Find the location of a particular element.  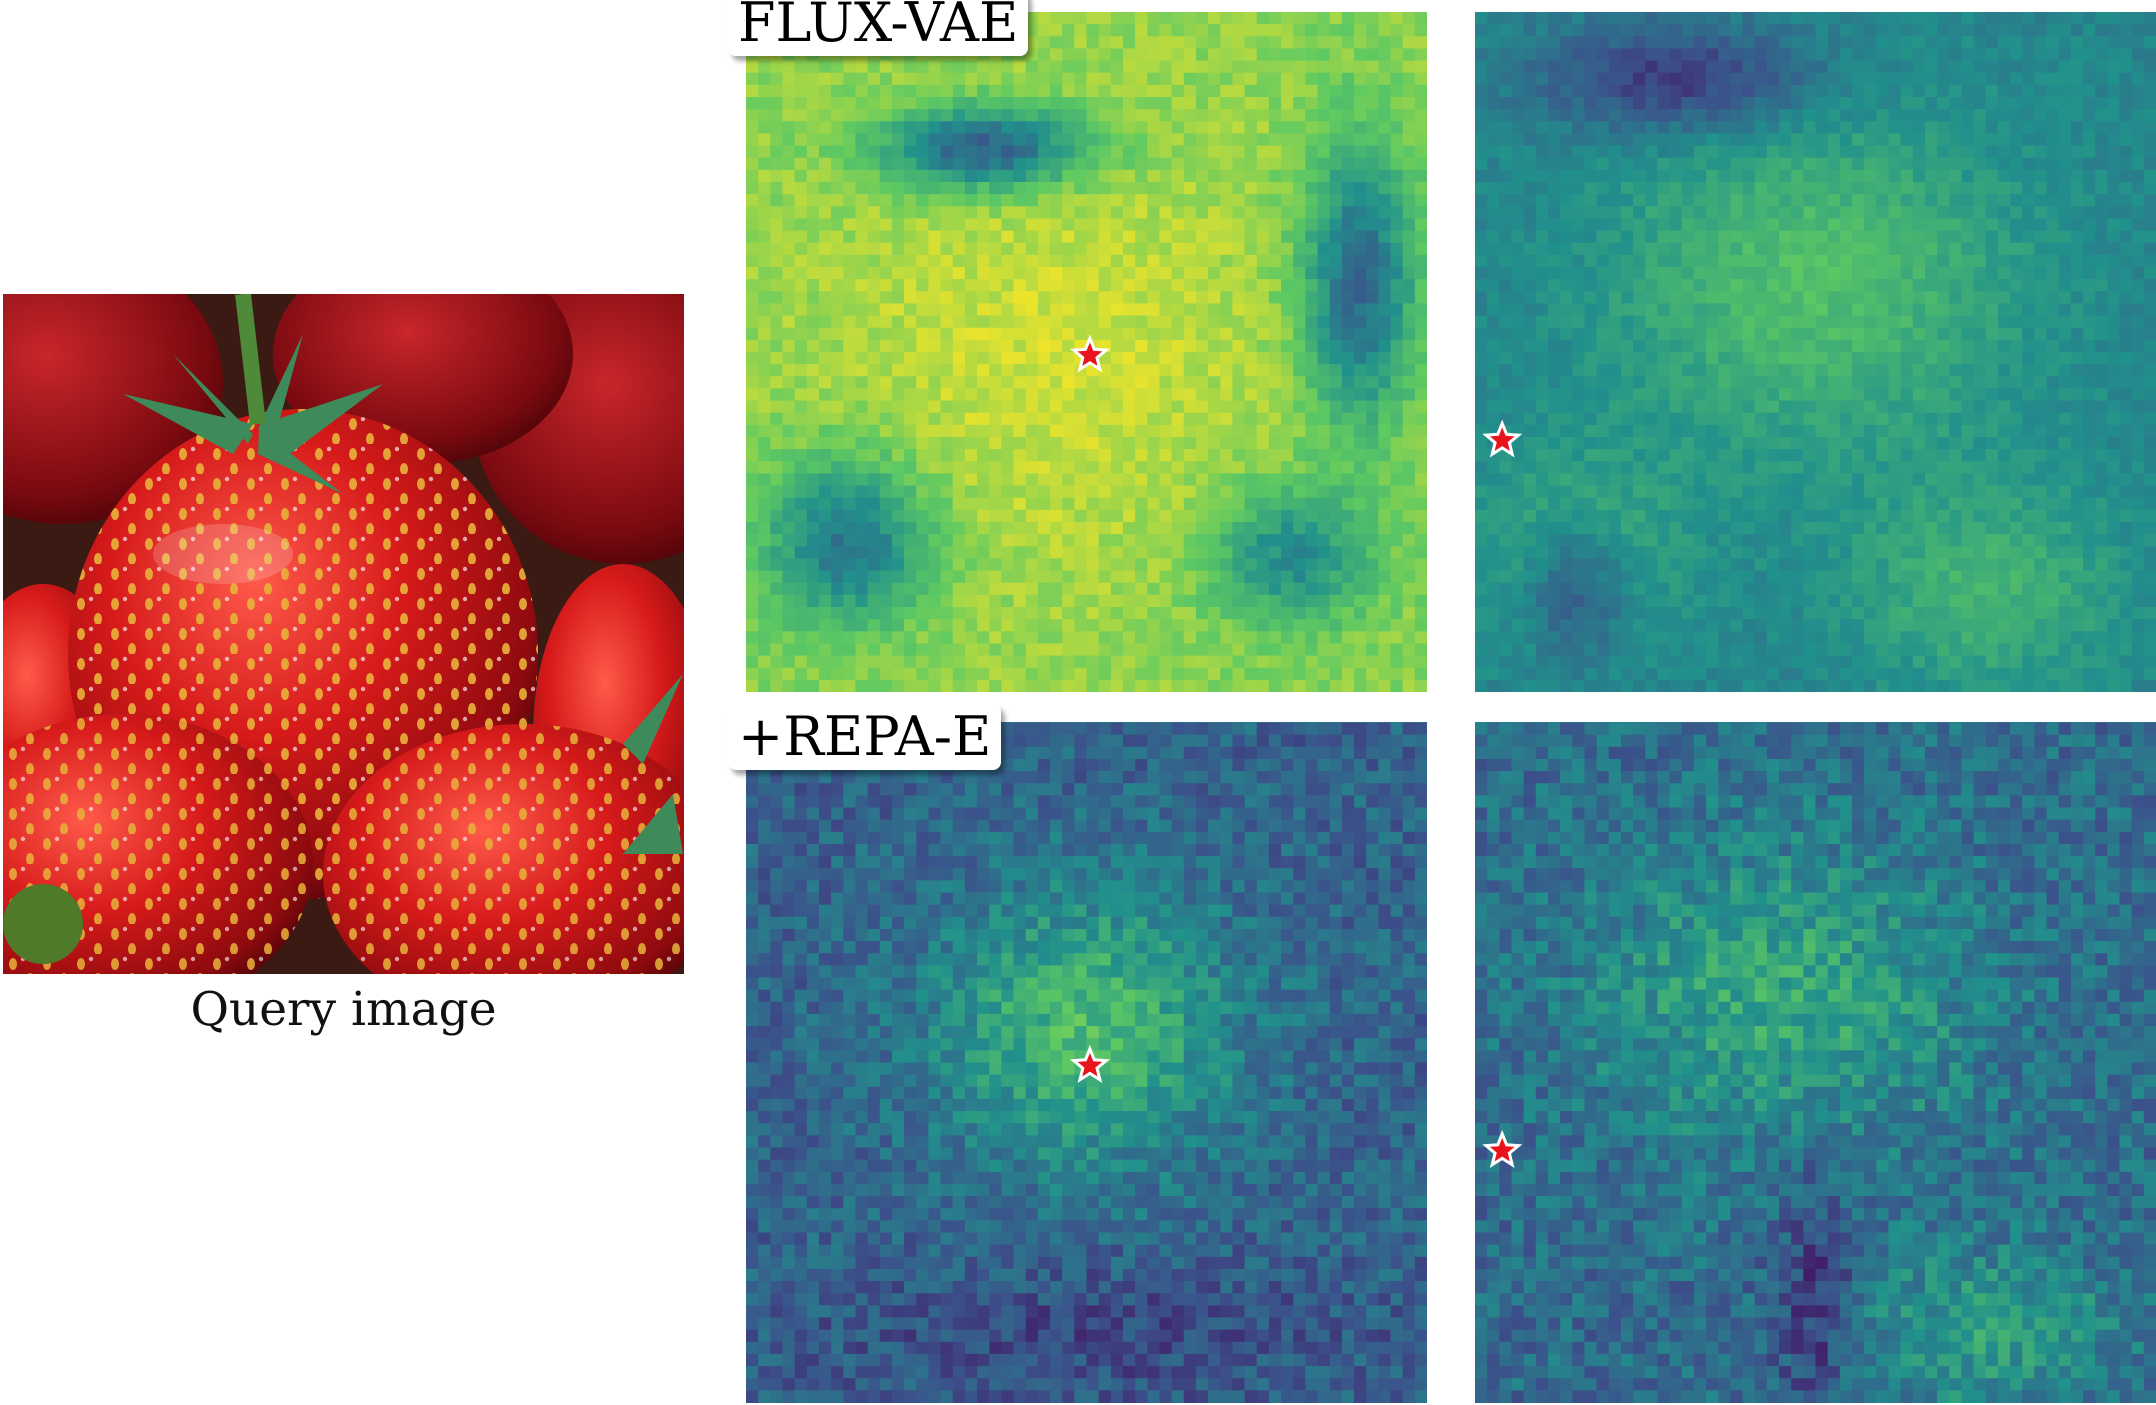

row-label-repa-e: +REPA-E is located at coordinates (865, 737).